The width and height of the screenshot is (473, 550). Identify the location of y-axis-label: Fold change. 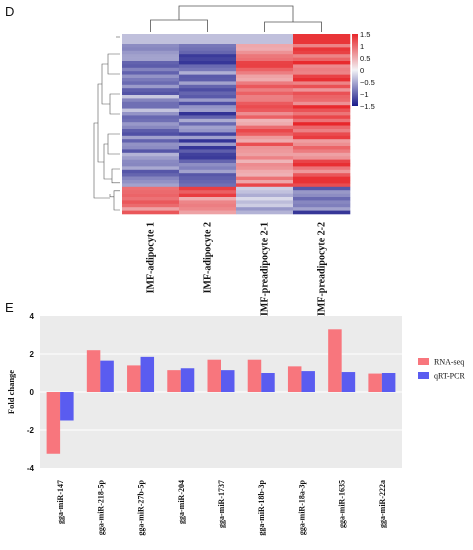
(11, 392).